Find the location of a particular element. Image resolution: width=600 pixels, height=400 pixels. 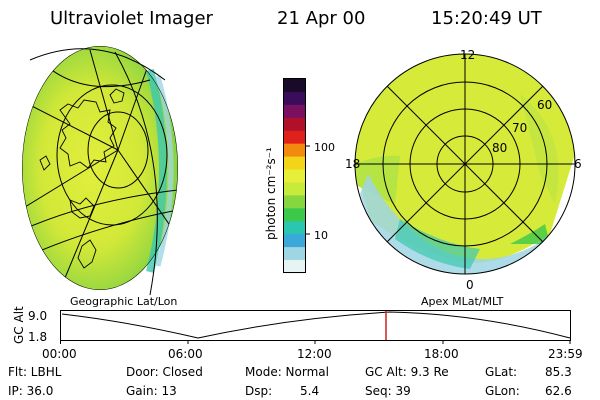

colorbar is located at coordinates (296, 176).